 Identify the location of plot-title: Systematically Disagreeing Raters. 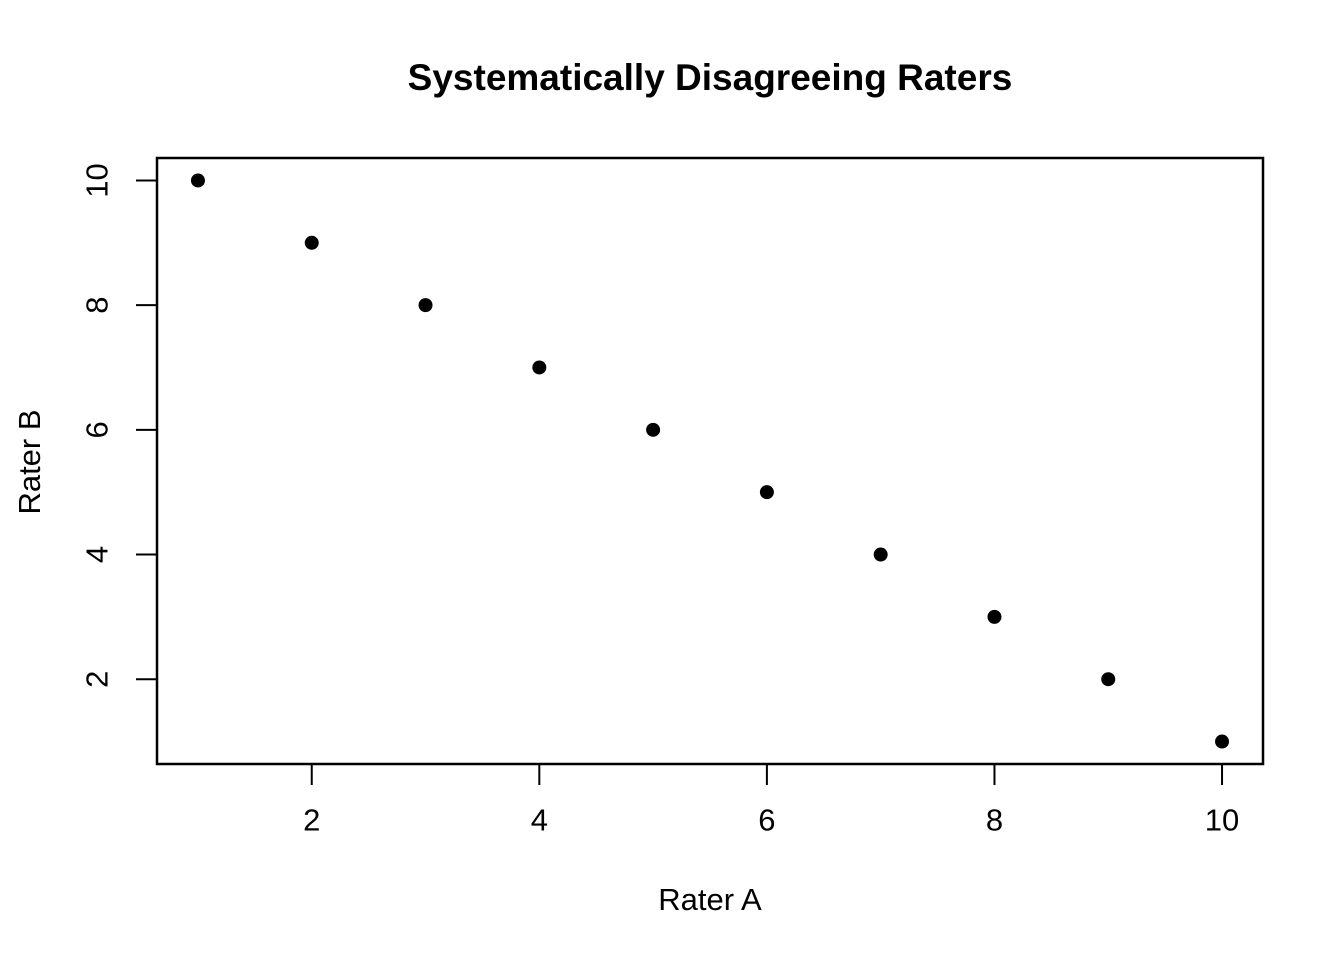
(710, 77).